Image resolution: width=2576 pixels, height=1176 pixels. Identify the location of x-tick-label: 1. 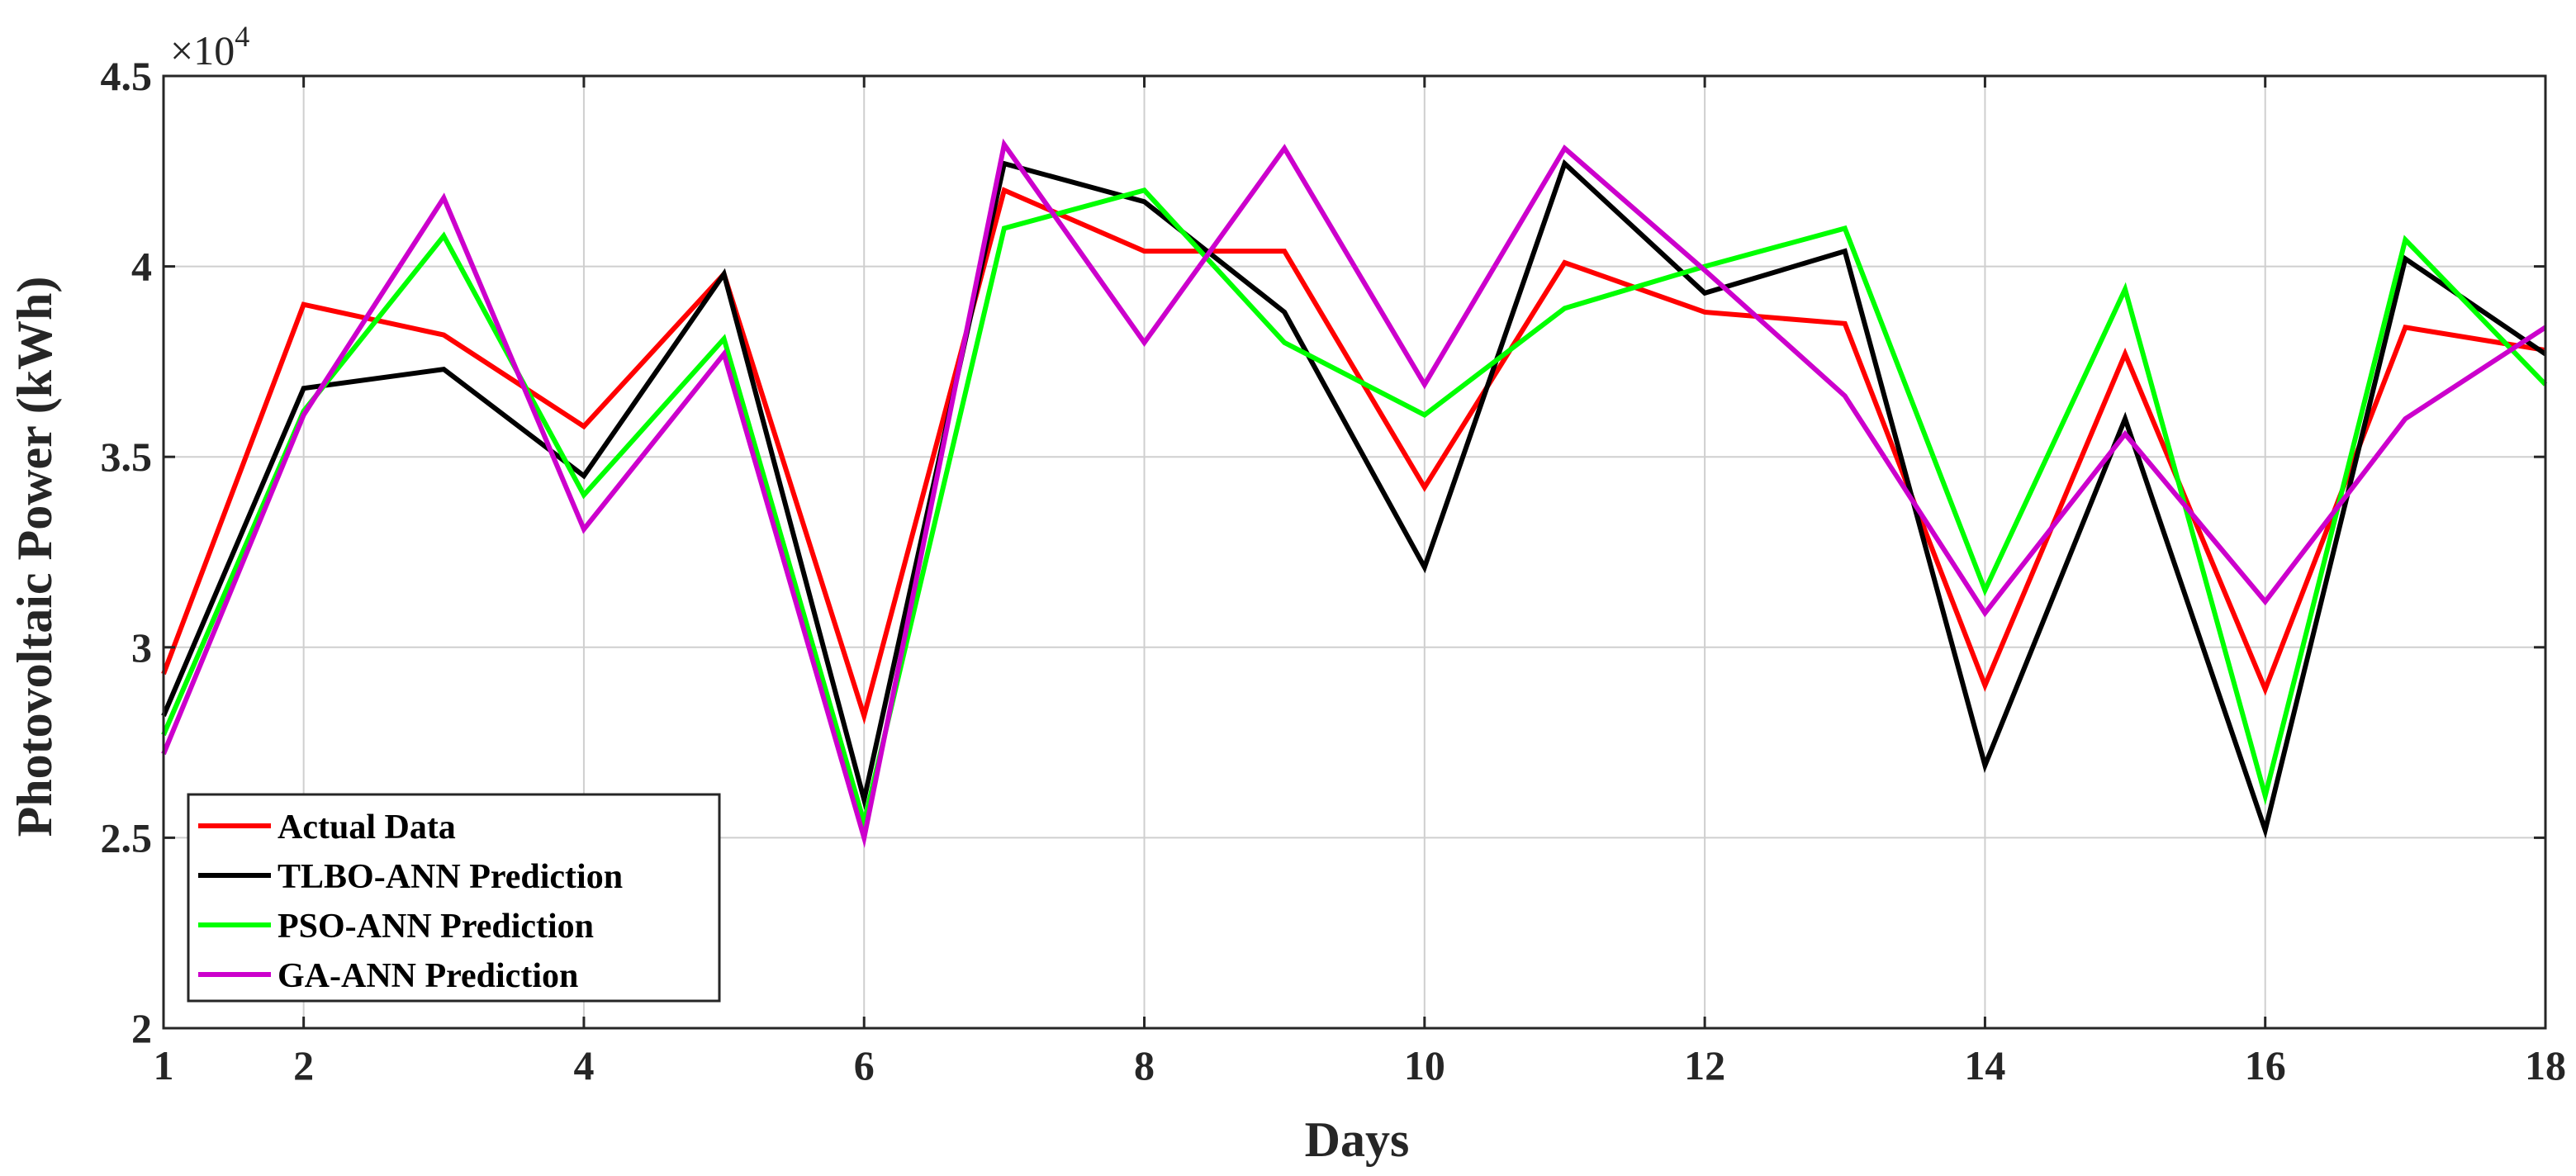
(164, 1065).